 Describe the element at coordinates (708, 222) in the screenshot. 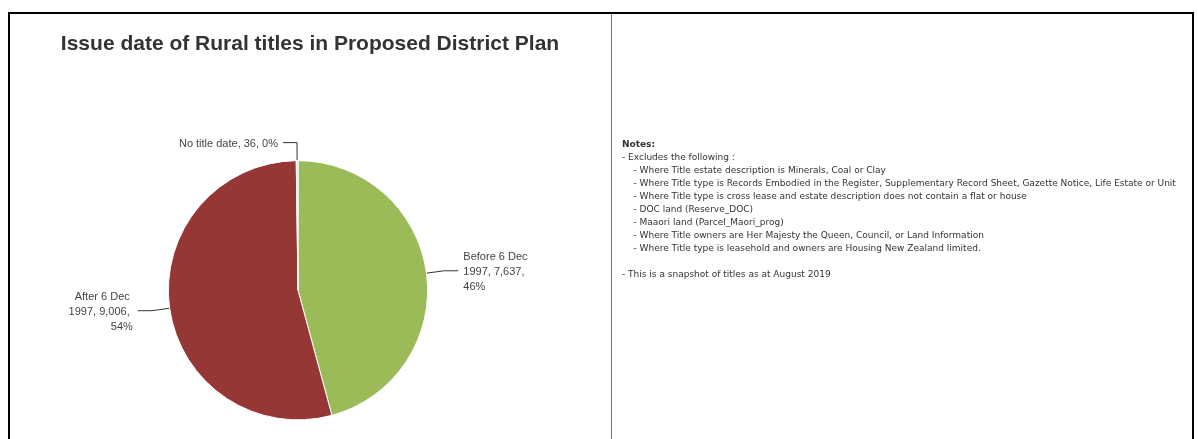

I see `text: - Maaori land (Parcel_Maori_prog)` at that location.